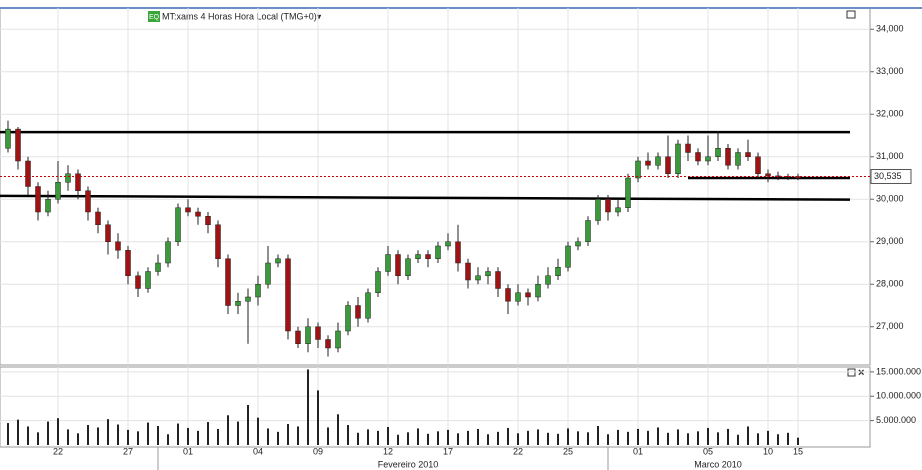  I want to click on month-label: Marco 2010, so click(718, 464).